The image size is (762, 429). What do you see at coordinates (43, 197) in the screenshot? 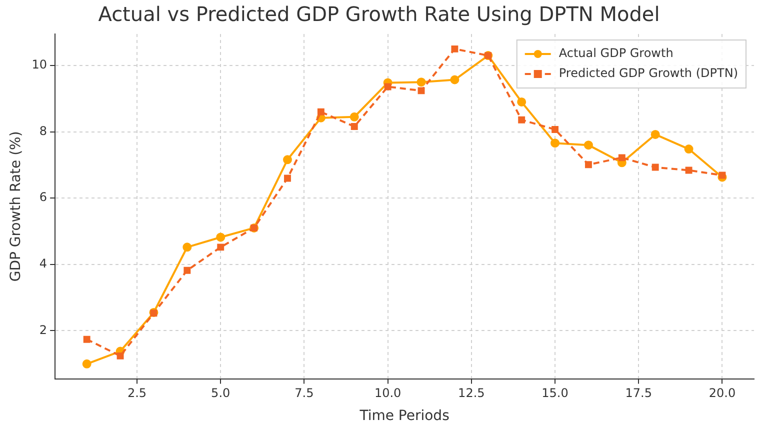
I see `y-tick-label: 6` at bounding box center [43, 197].